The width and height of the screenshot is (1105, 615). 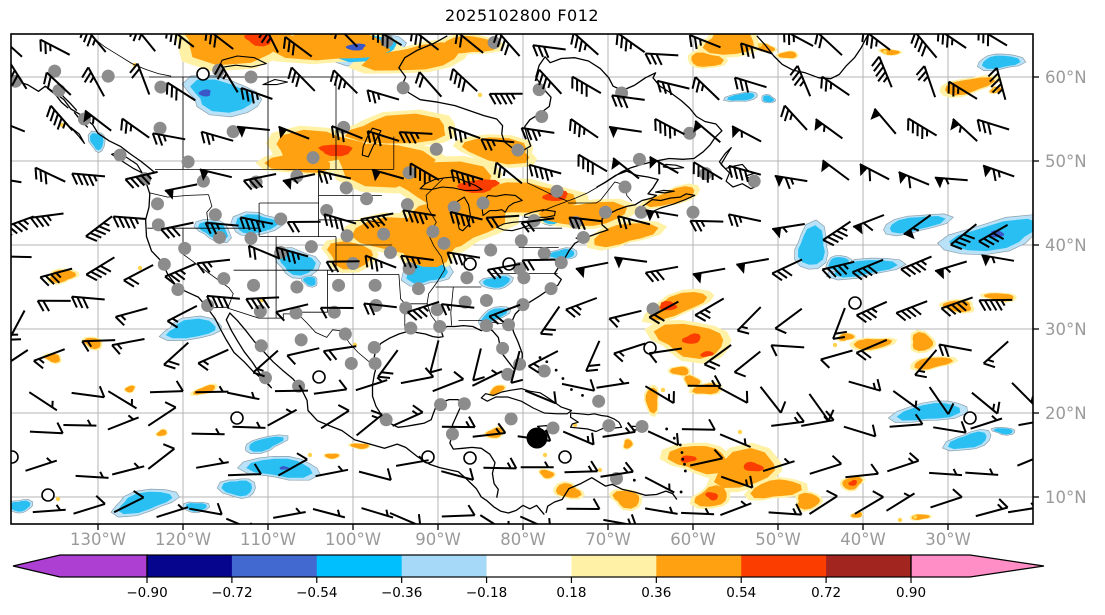 What do you see at coordinates (355, 47) in the screenshot?
I see `strong-negative-core` at bounding box center [355, 47].